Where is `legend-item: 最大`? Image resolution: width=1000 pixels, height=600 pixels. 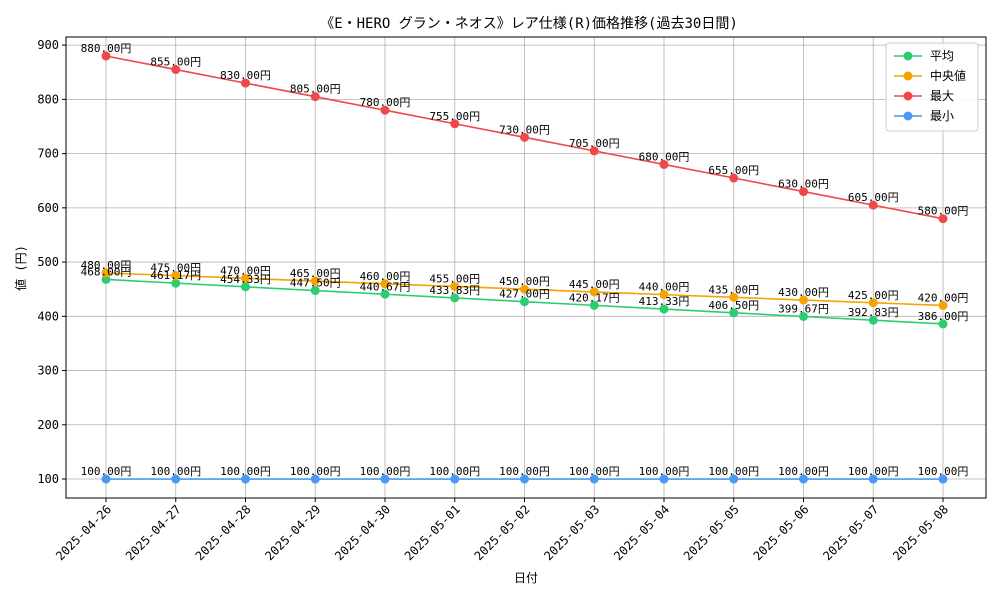 legend-item: 最大 is located at coordinates (924, 96).